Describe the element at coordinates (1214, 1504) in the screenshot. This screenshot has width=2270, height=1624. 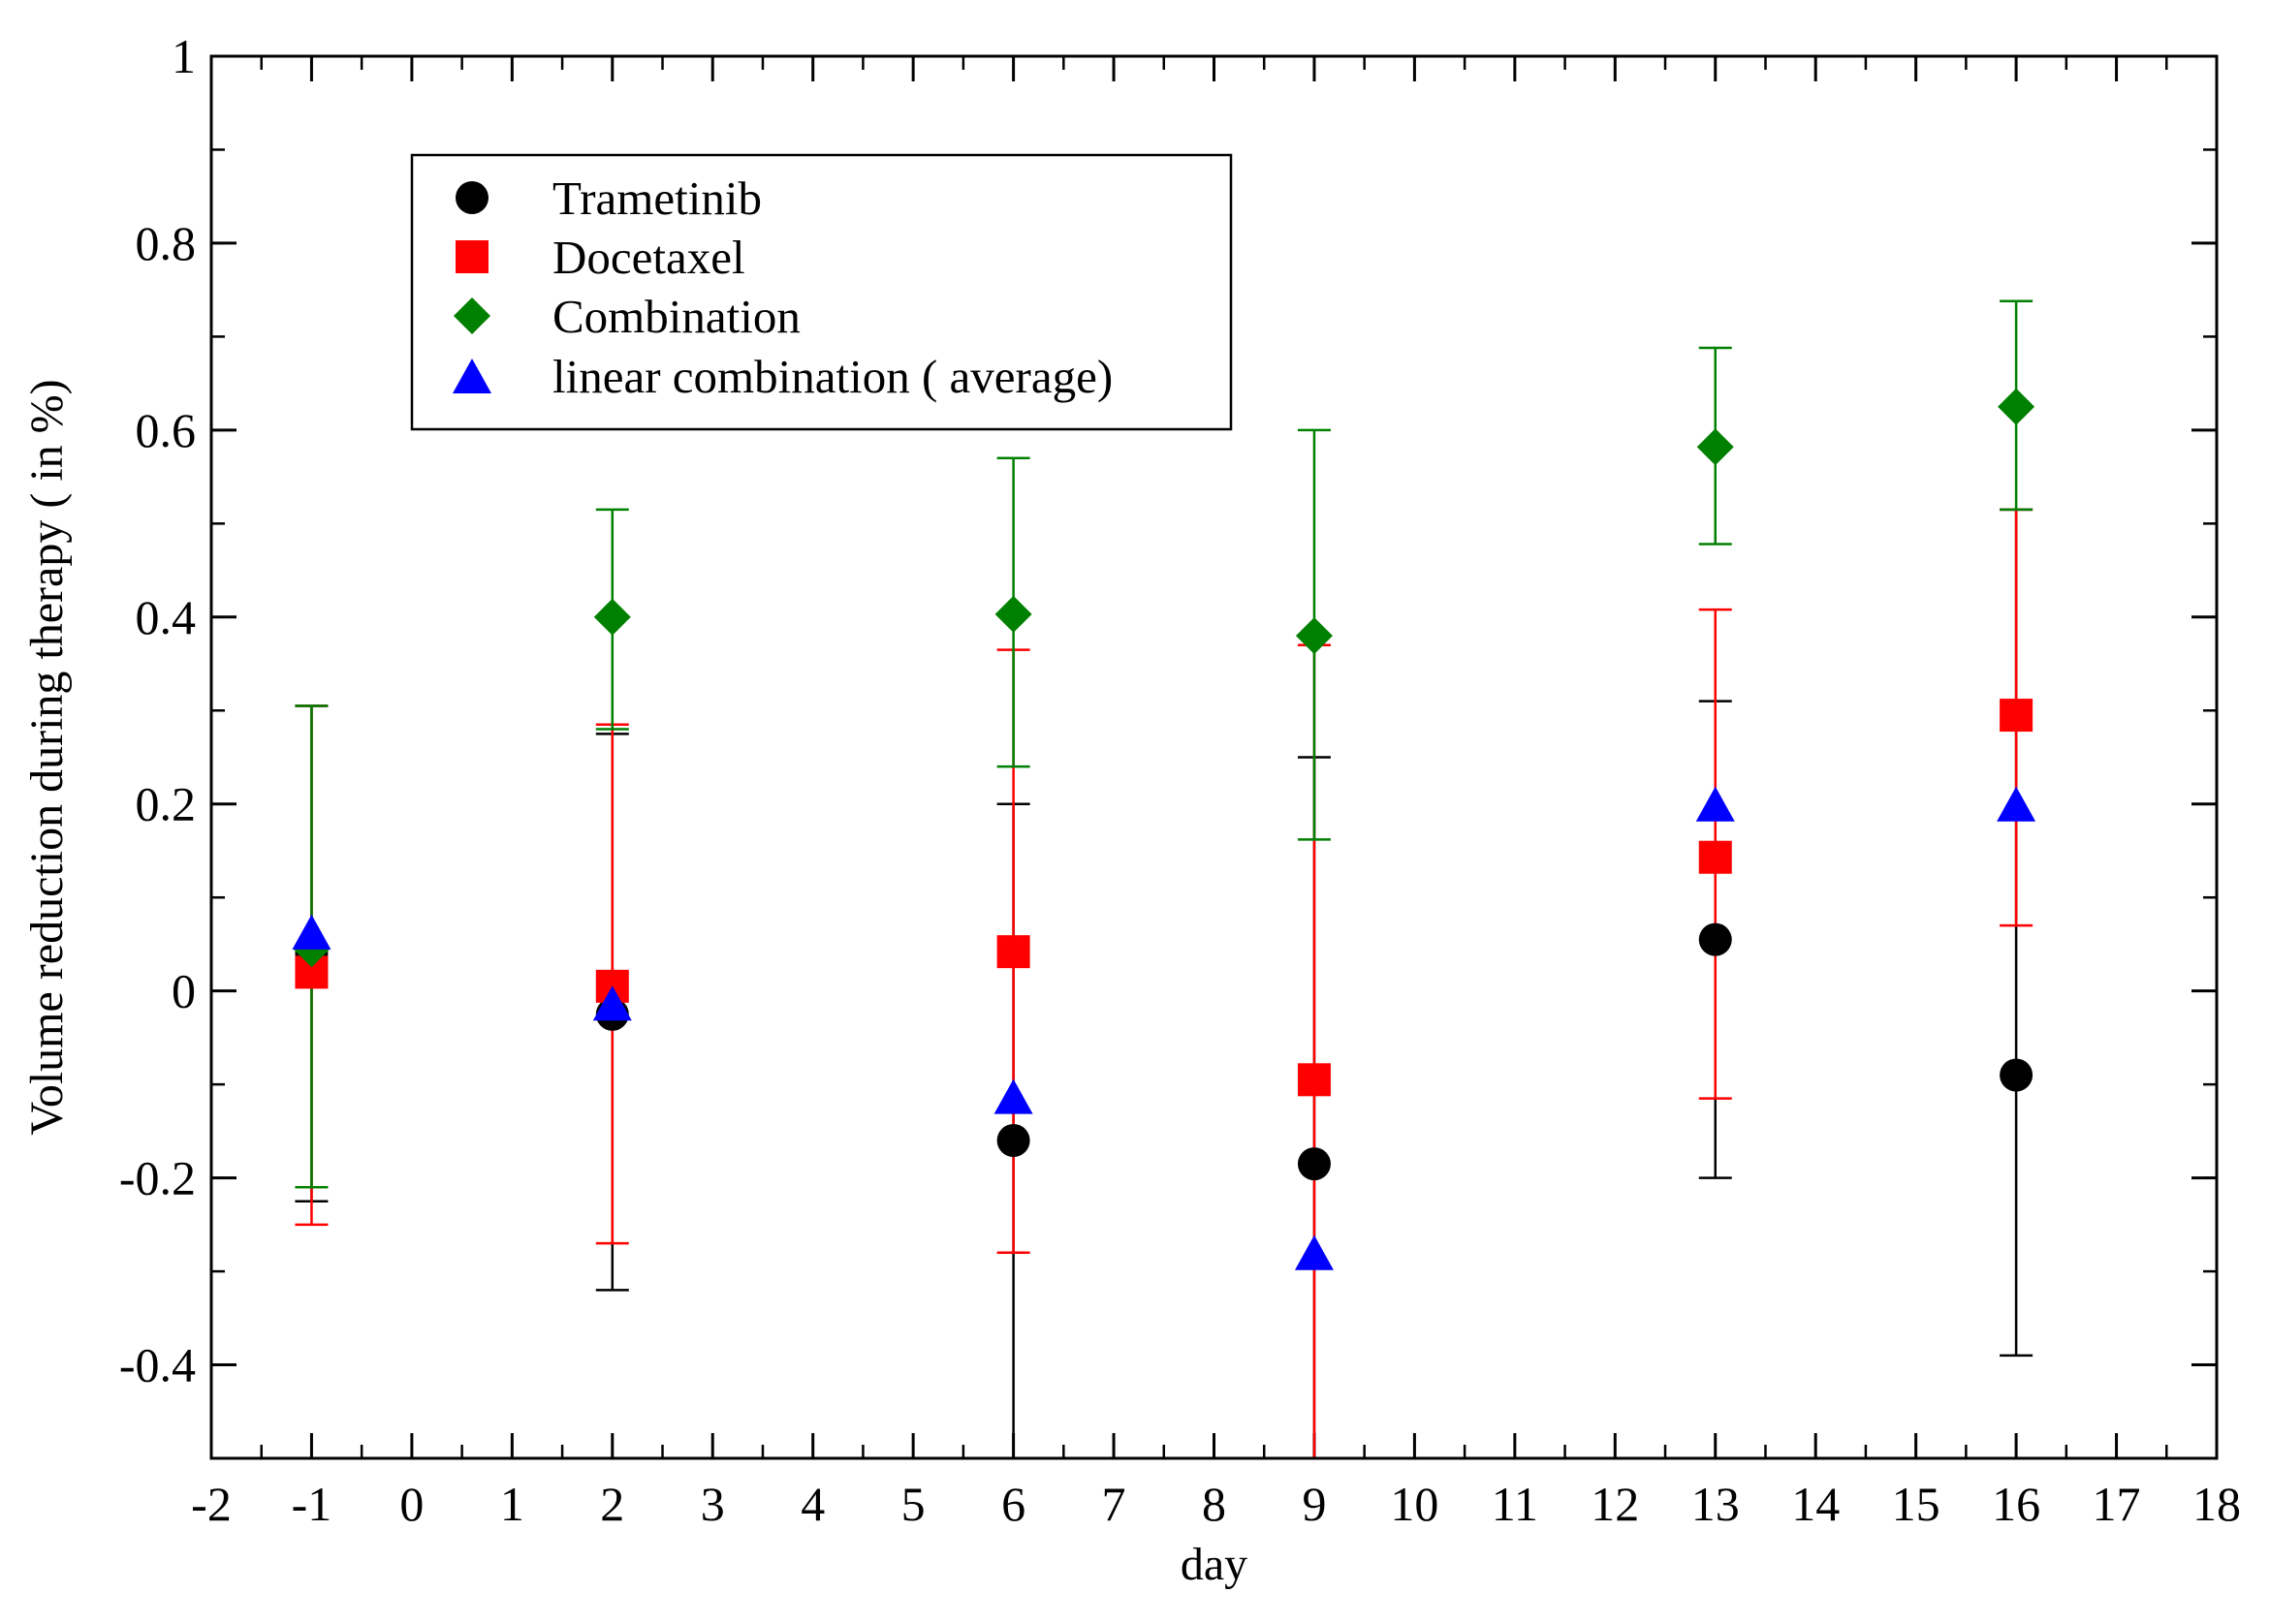
I see `x-tick-label: 8` at that location.